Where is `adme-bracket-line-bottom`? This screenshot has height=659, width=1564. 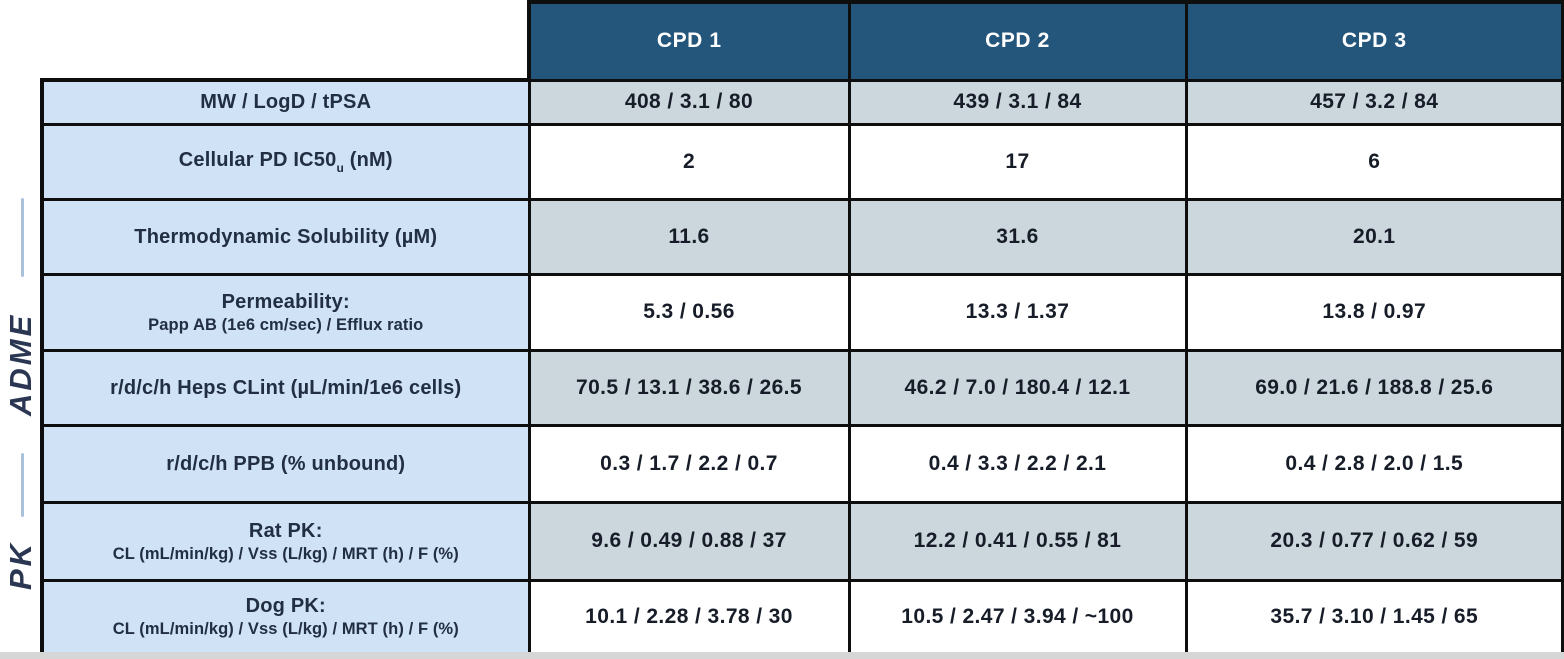
adme-bracket-line-bottom is located at coordinates (22, 485).